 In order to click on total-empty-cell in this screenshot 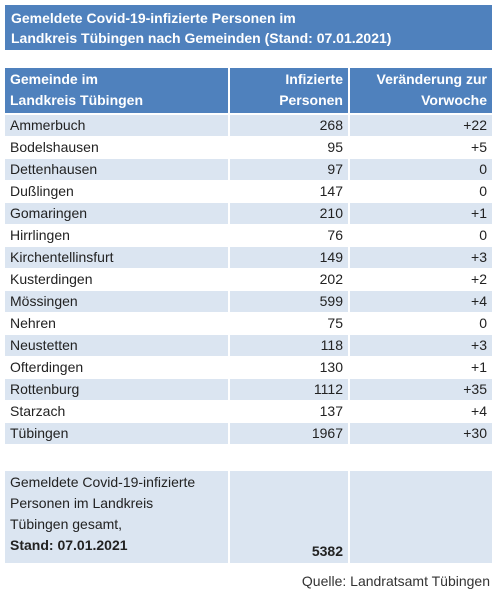, I will do `click(421, 517)`.